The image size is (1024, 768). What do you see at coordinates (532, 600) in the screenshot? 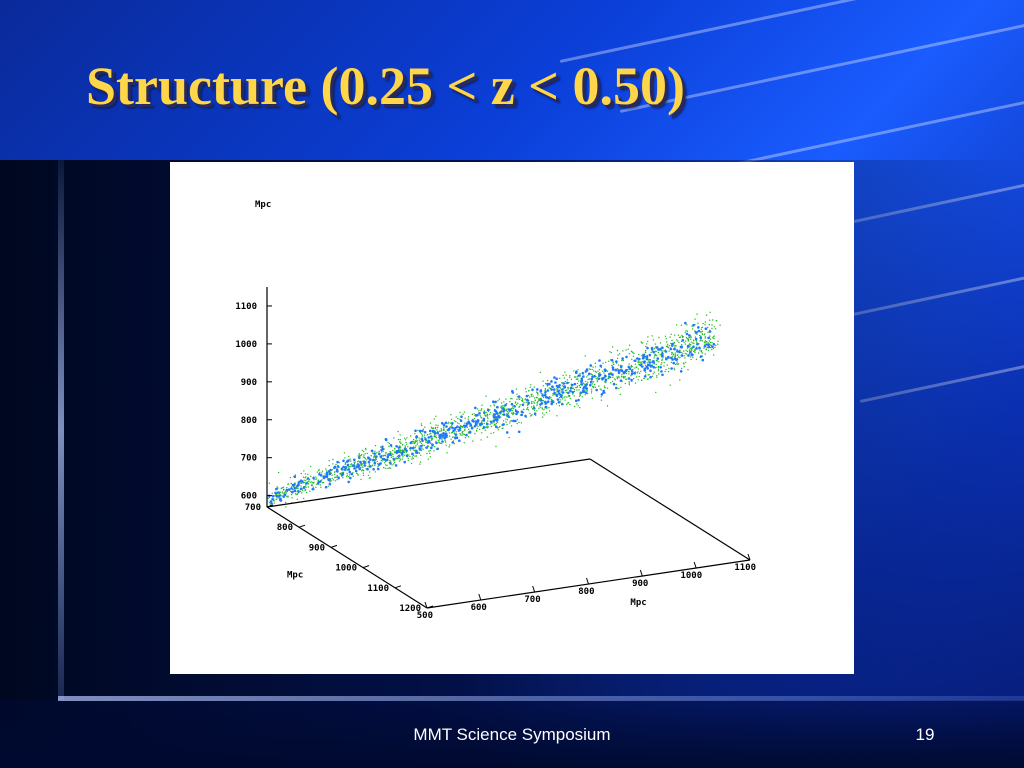
I see `x-tick-label: 700` at bounding box center [532, 600].